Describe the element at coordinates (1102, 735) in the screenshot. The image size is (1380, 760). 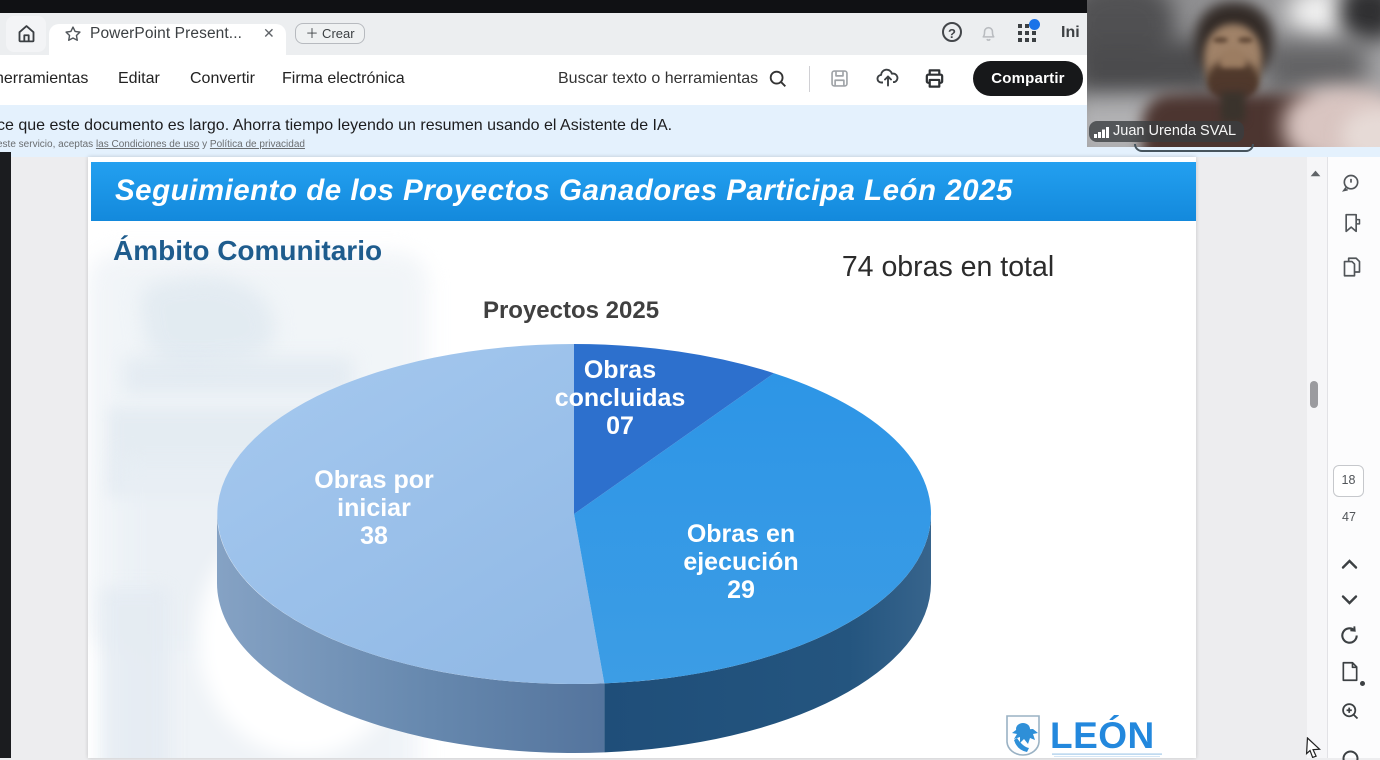
I see `svg-text: LEÓN` at that location.